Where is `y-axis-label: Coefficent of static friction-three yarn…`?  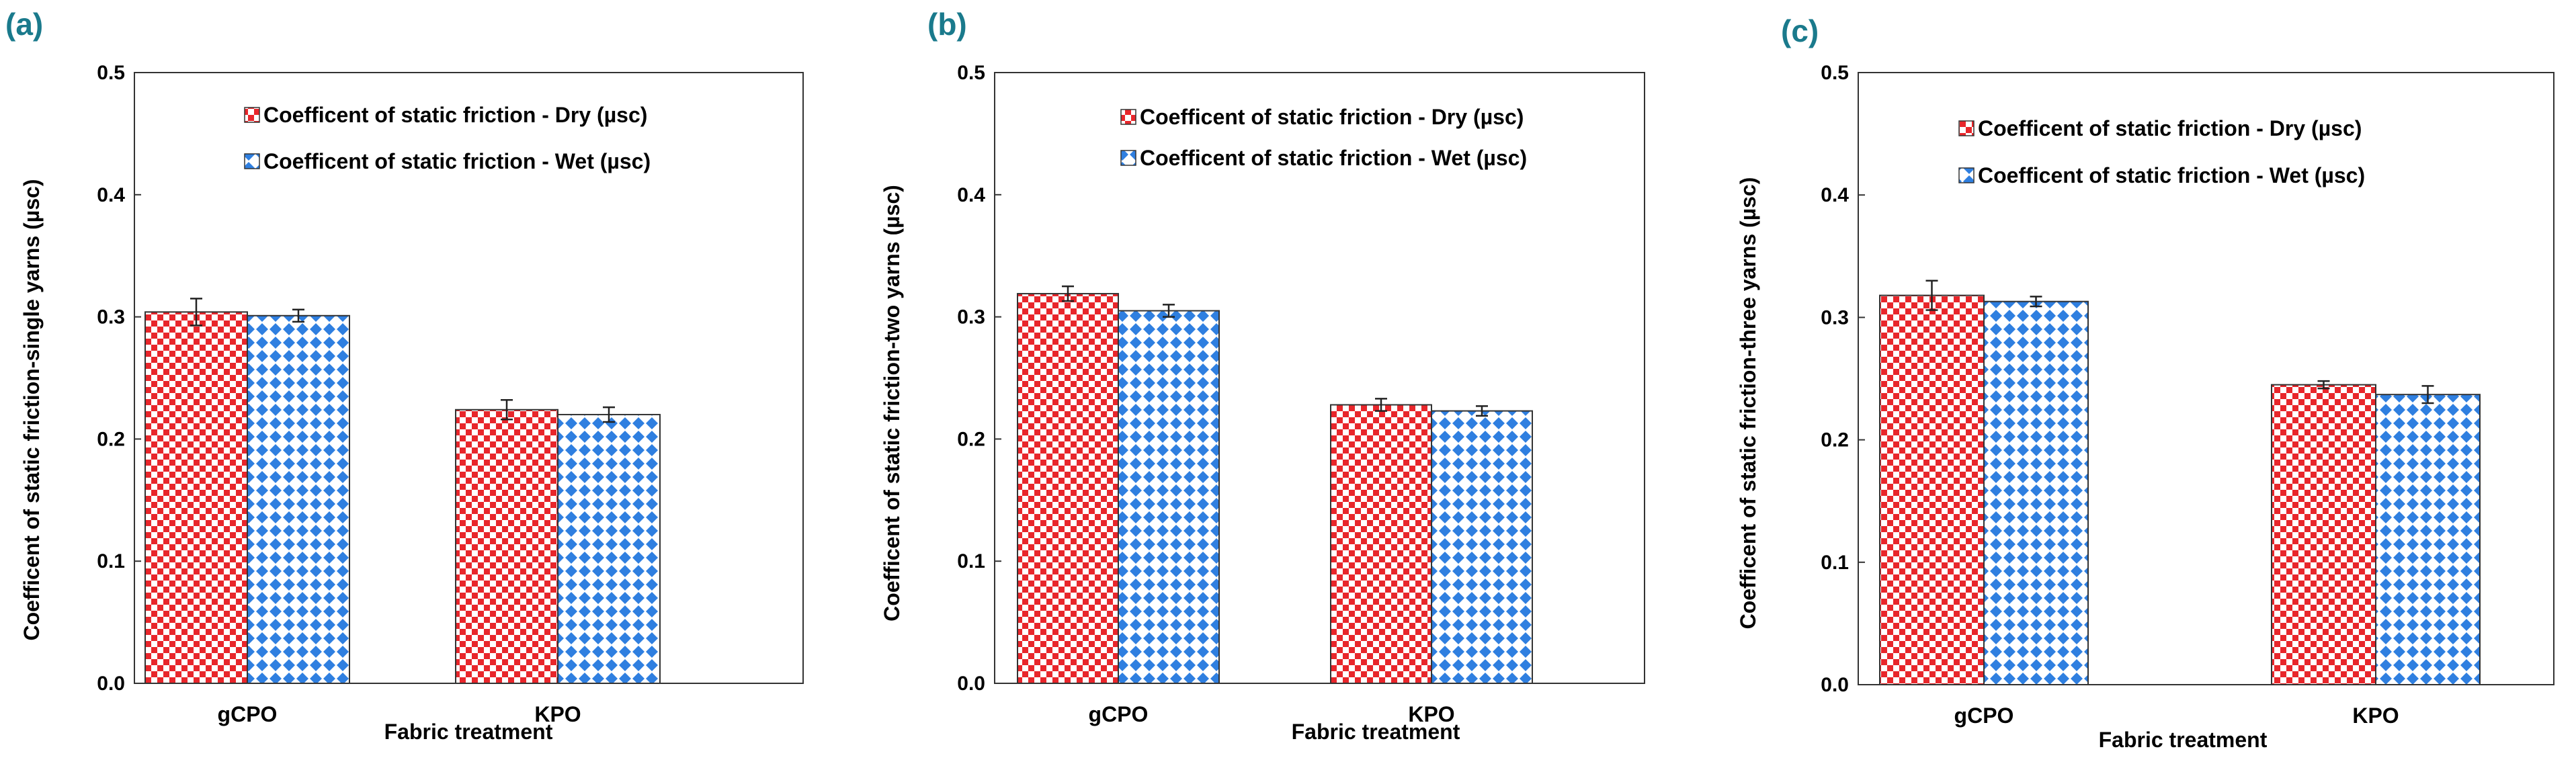
y-axis-label: Coefficent of static friction-three yarn… is located at coordinates (1748, 403).